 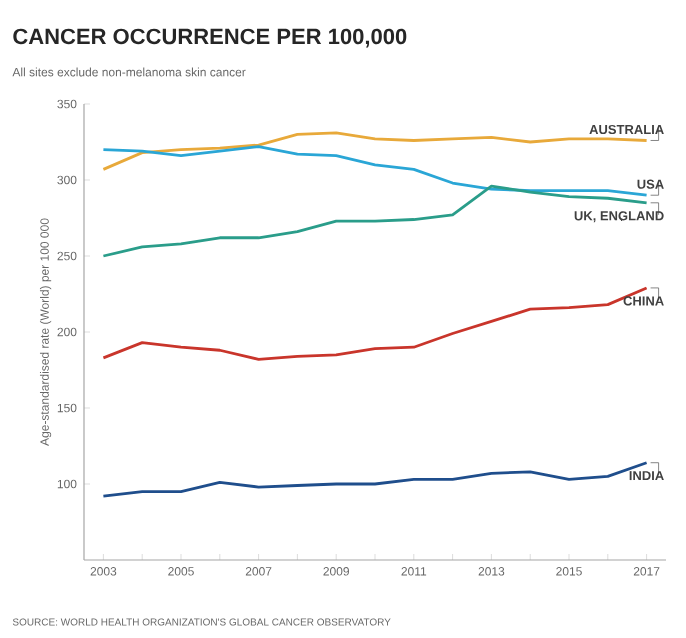 What do you see at coordinates (375, 151) in the screenshot?
I see `line-series` at bounding box center [375, 151].